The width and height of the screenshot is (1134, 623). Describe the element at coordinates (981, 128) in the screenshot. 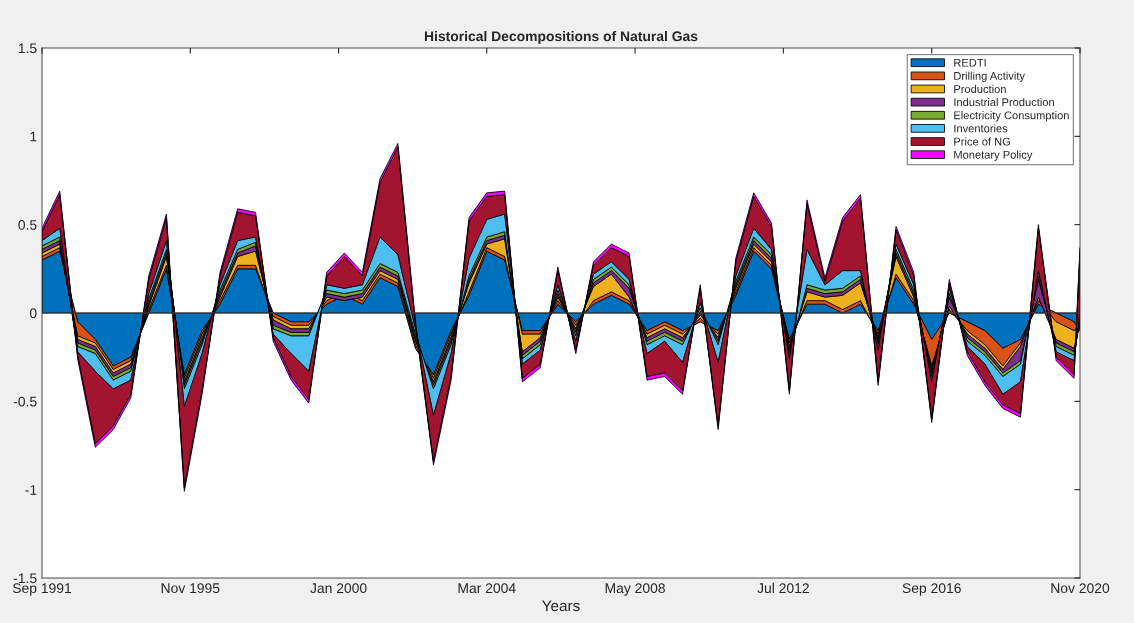

I see `legend-label: Inventories` at that location.